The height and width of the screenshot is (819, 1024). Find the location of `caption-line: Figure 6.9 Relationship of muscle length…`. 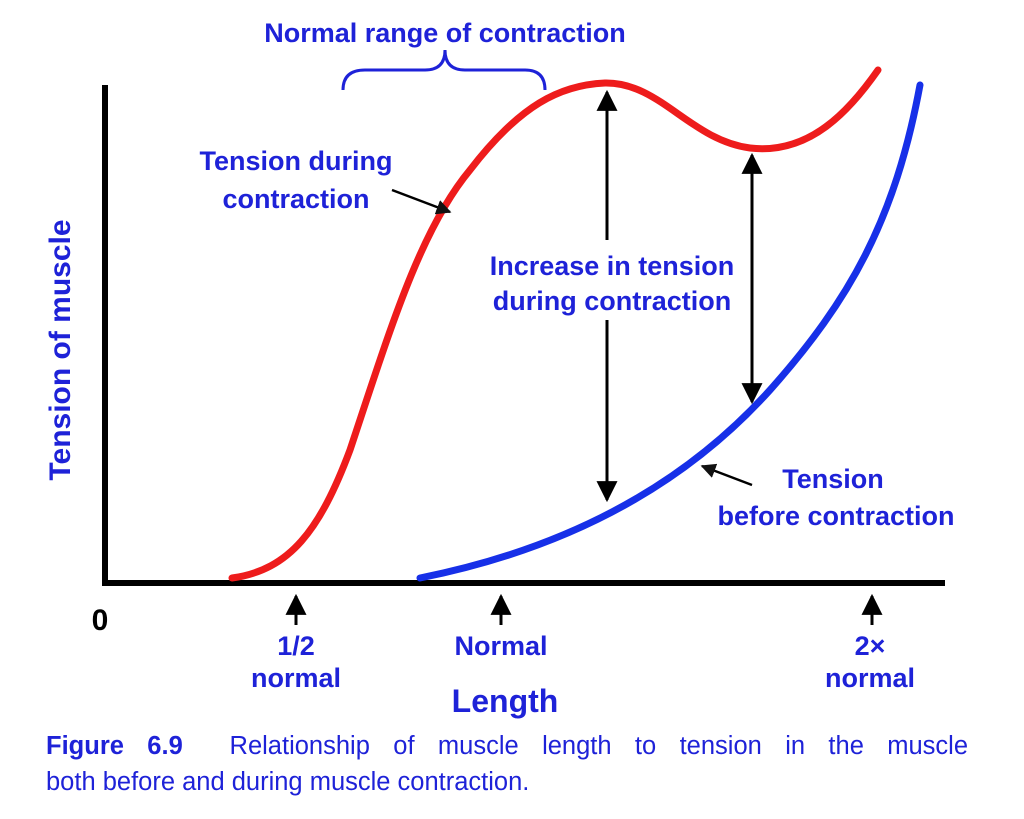

caption-line: Figure 6.9 Relationship of muscle length… is located at coordinates (507, 746).